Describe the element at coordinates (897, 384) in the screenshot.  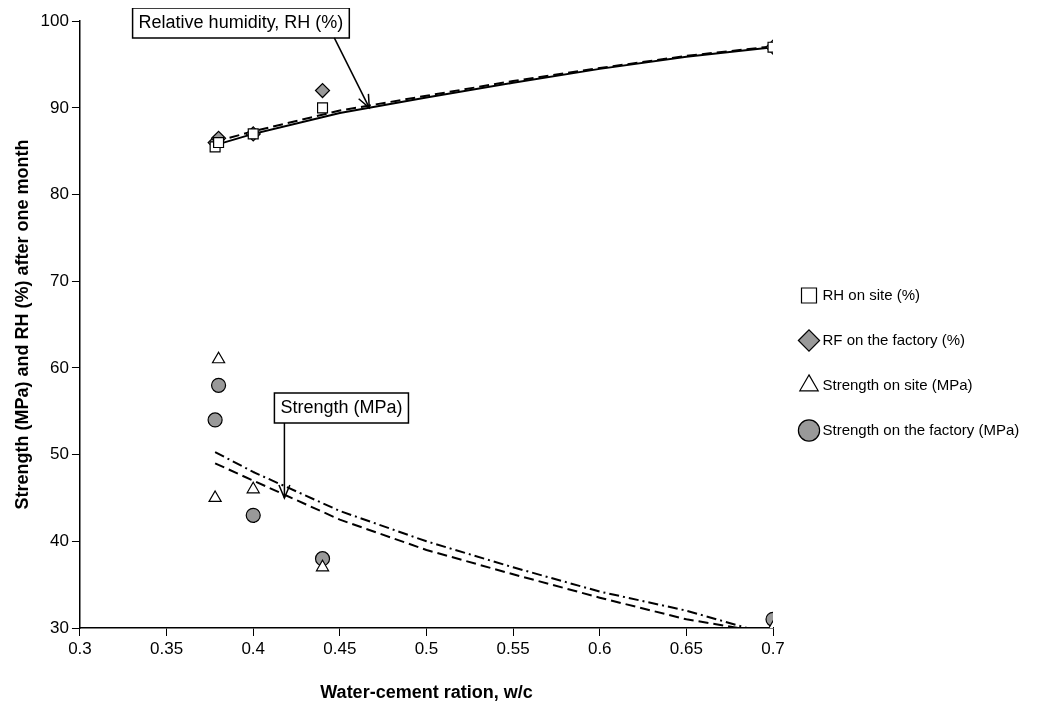
I see `legend-label: Strength on site (MPa)` at that location.